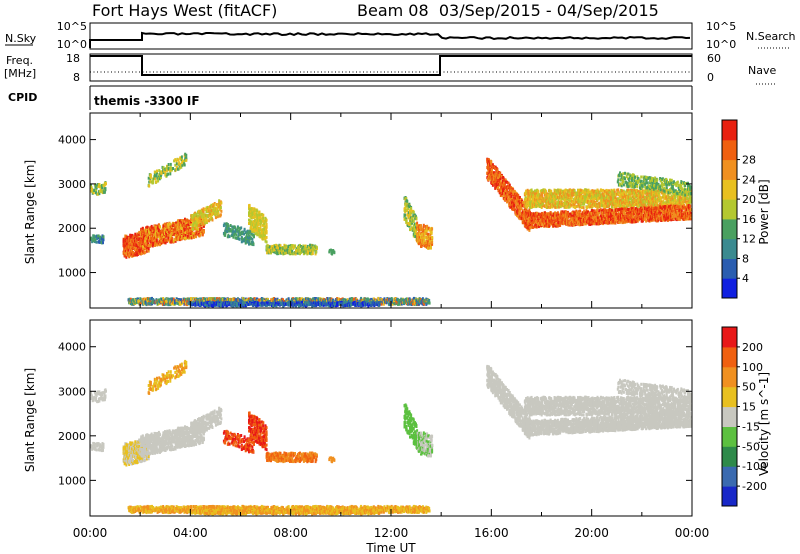 The height and width of the screenshot is (554, 800). I want to click on nsky-label: N.Sky, so click(21, 38).